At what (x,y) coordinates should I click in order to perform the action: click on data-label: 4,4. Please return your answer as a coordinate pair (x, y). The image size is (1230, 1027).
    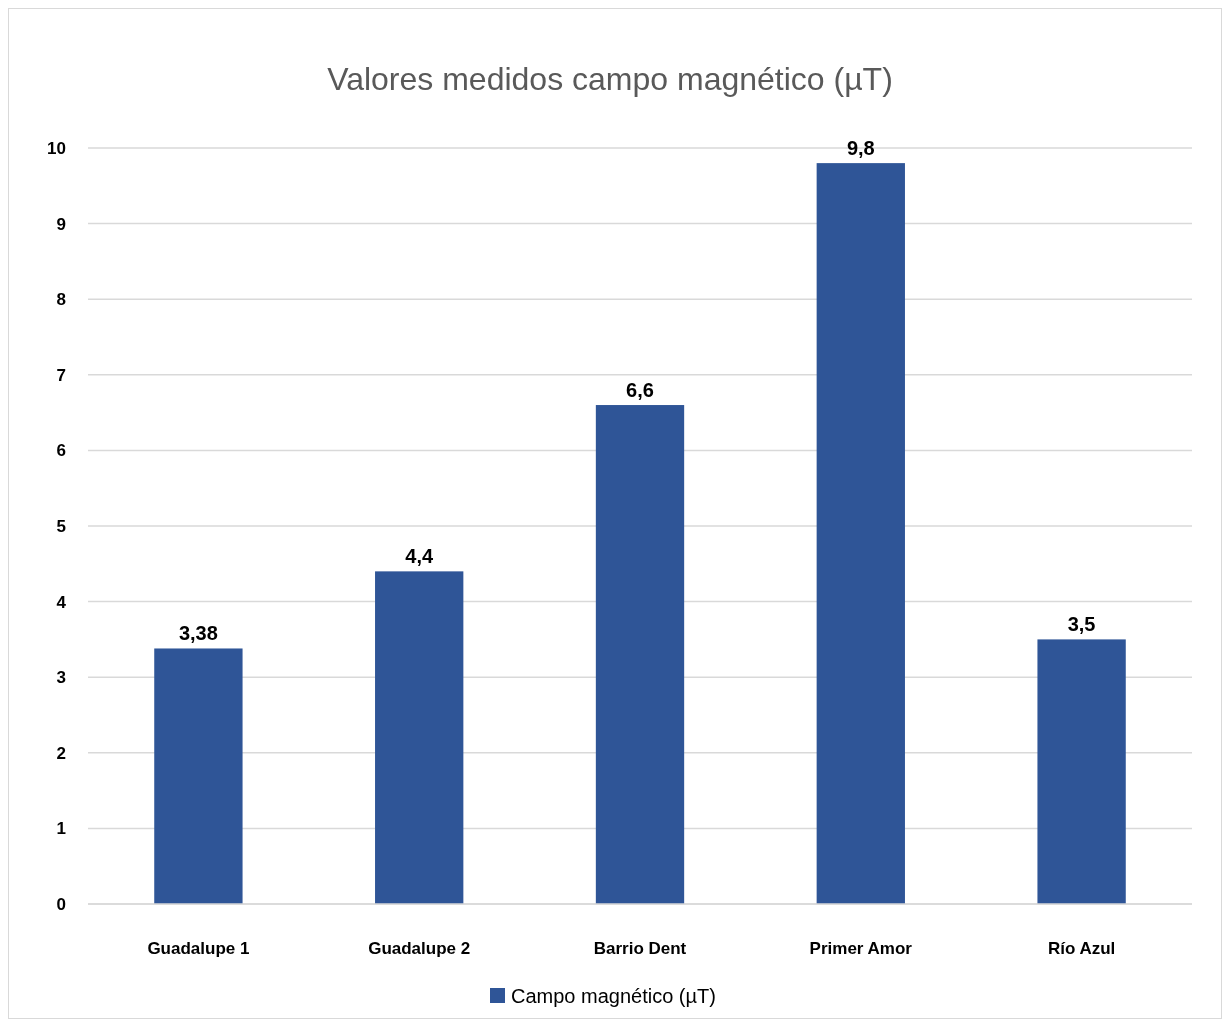
    Looking at the image, I should click on (419, 556).